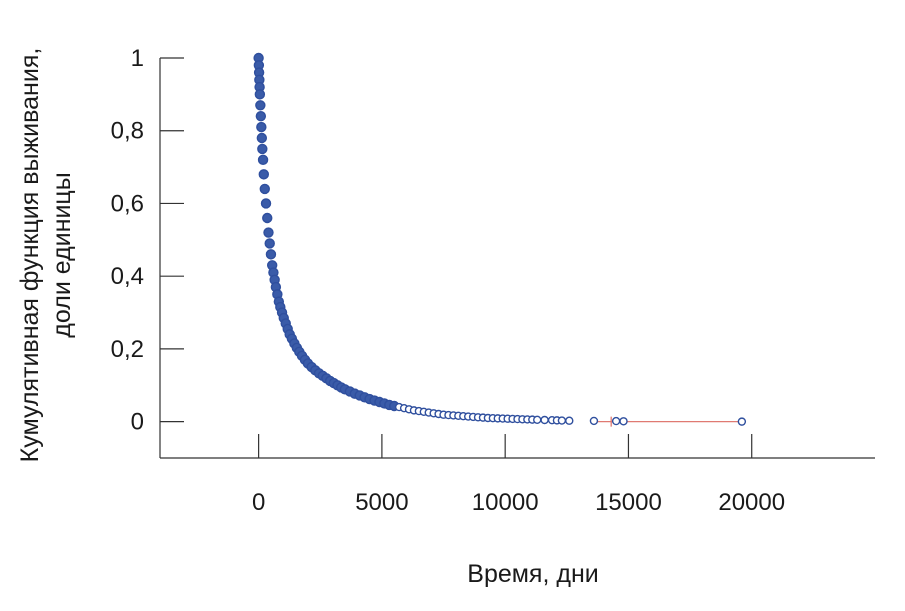  What do you see at coordinates (381, 502) in the screenshot?
I see `x-tick-label: 5000` at bounding box center [381, 502].